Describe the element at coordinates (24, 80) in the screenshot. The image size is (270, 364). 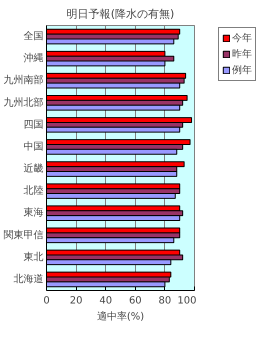
I see `y-tick-label: 九州南部` at that location.